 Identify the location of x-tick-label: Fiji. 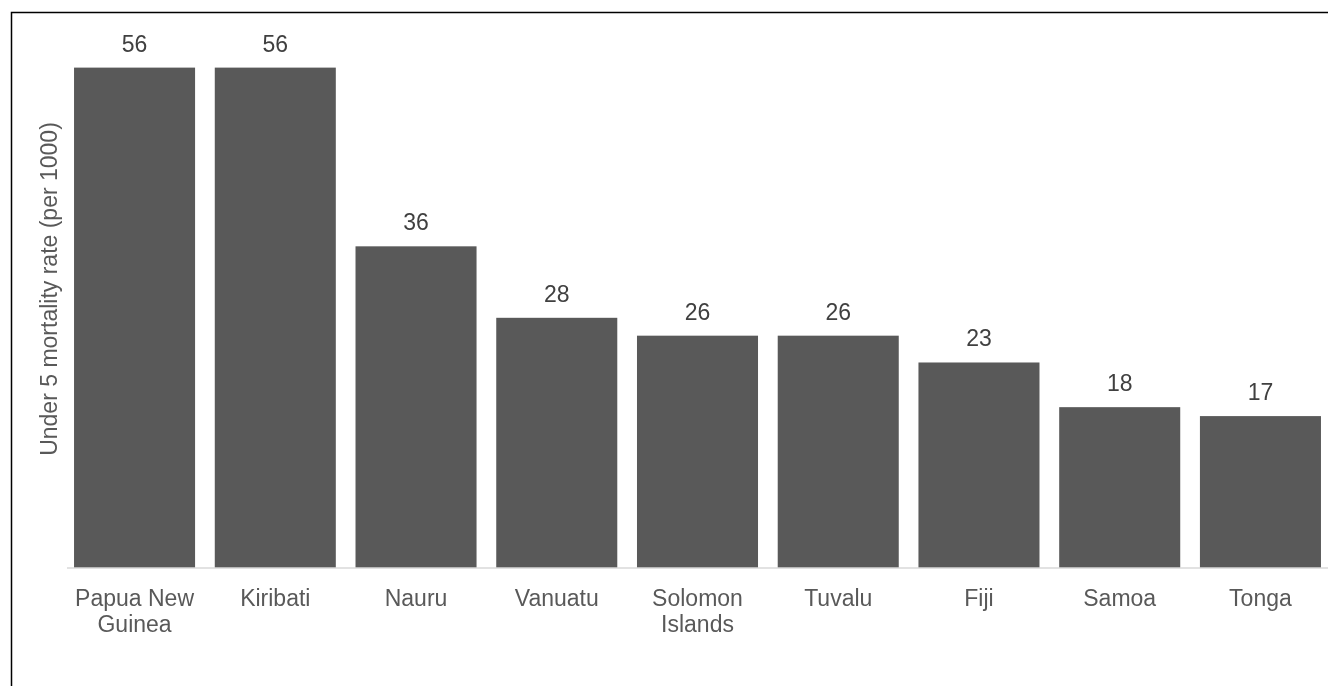
(979, 598).